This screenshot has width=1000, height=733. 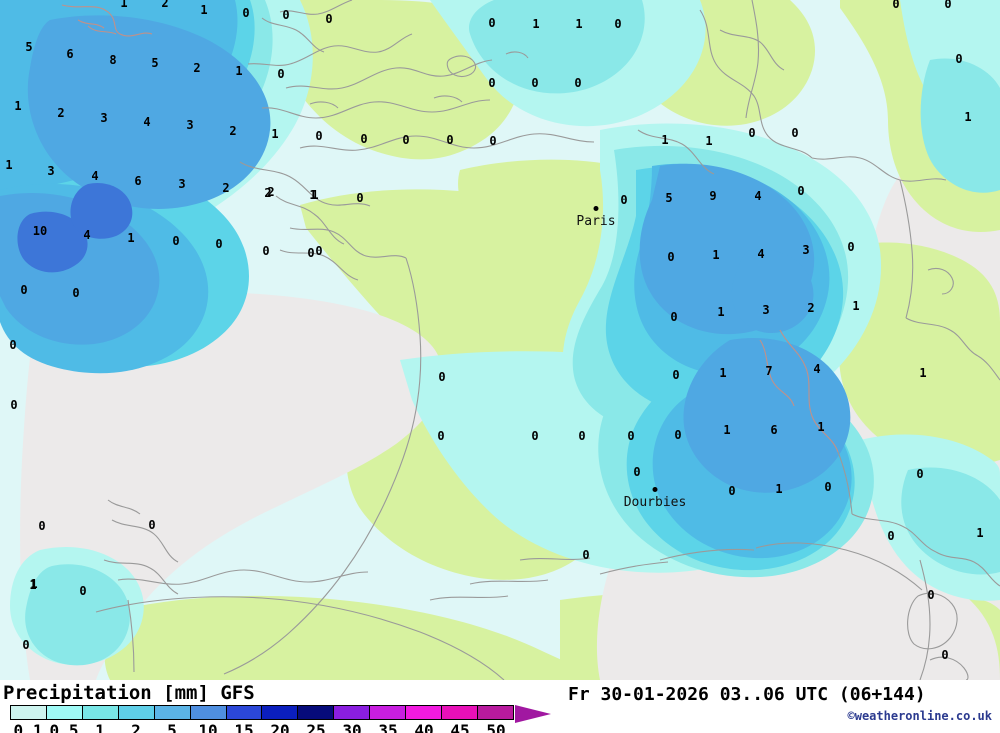 I want to click on colorbar-tick: 1, so click(x=100, y=727).